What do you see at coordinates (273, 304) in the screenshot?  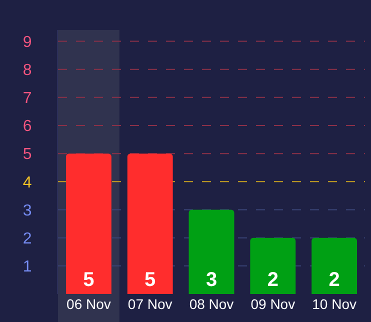 I see `x-tick-label: 09 Nov` at bounding box center [273, 304].